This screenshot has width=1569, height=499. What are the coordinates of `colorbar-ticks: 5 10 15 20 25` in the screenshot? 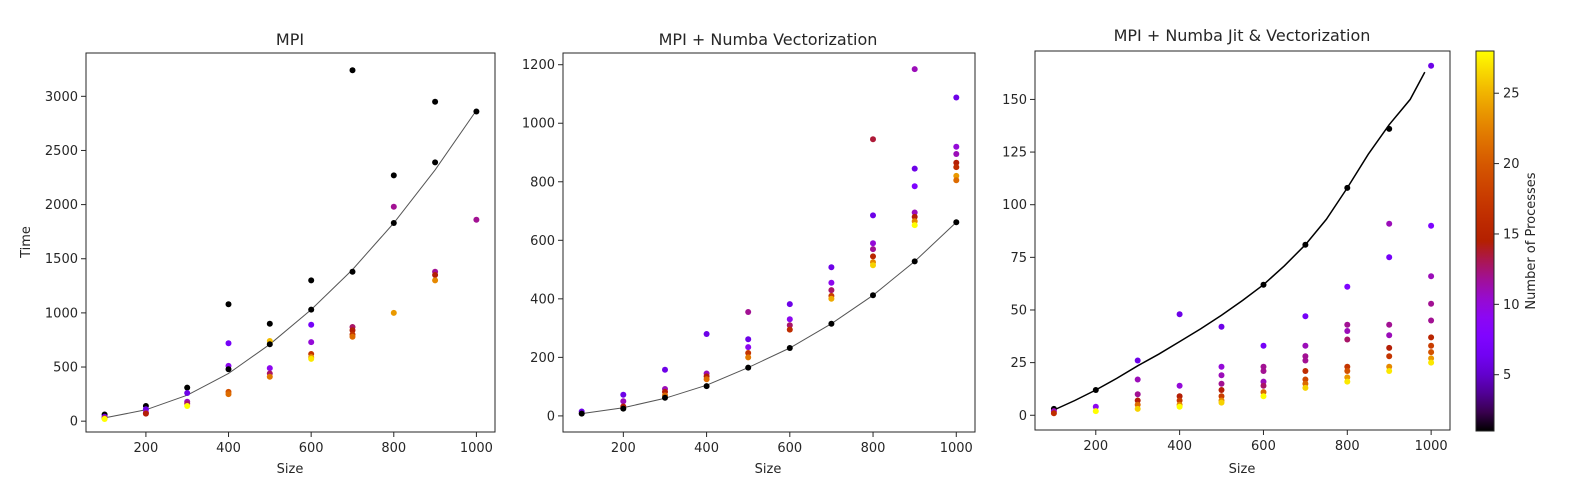 It's located at (1507, 235).